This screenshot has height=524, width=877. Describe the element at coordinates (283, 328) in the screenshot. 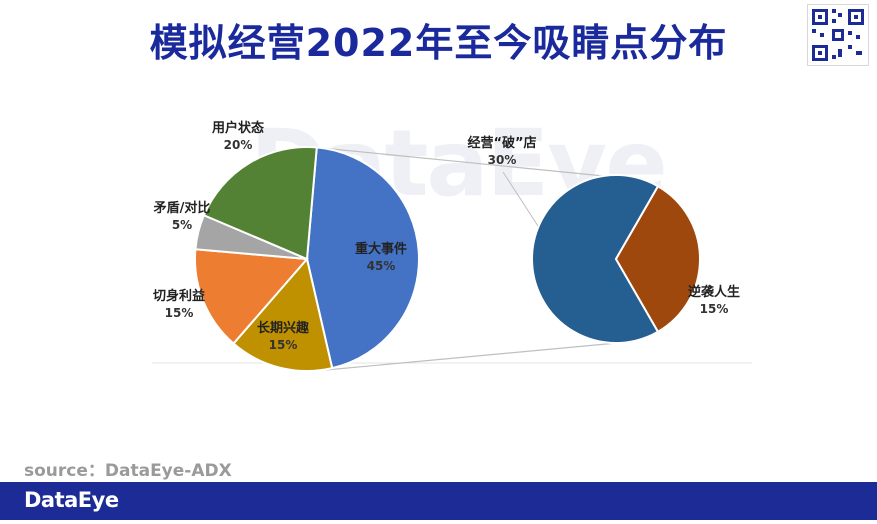

I see `slice-label: 长期兴趣` at that location.